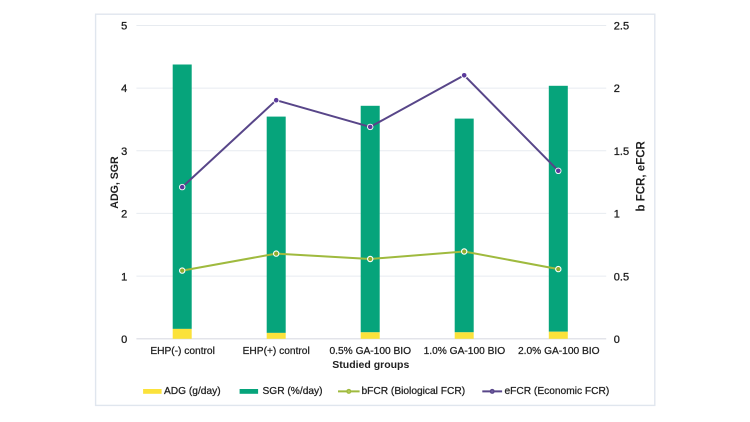 This screenshot has height=422, width=750. What do you see at coordinates (559, 351) in the screenshot?
I see `svg-text: 2.0% GA-100 BIO` at bounding box center [559, 351].